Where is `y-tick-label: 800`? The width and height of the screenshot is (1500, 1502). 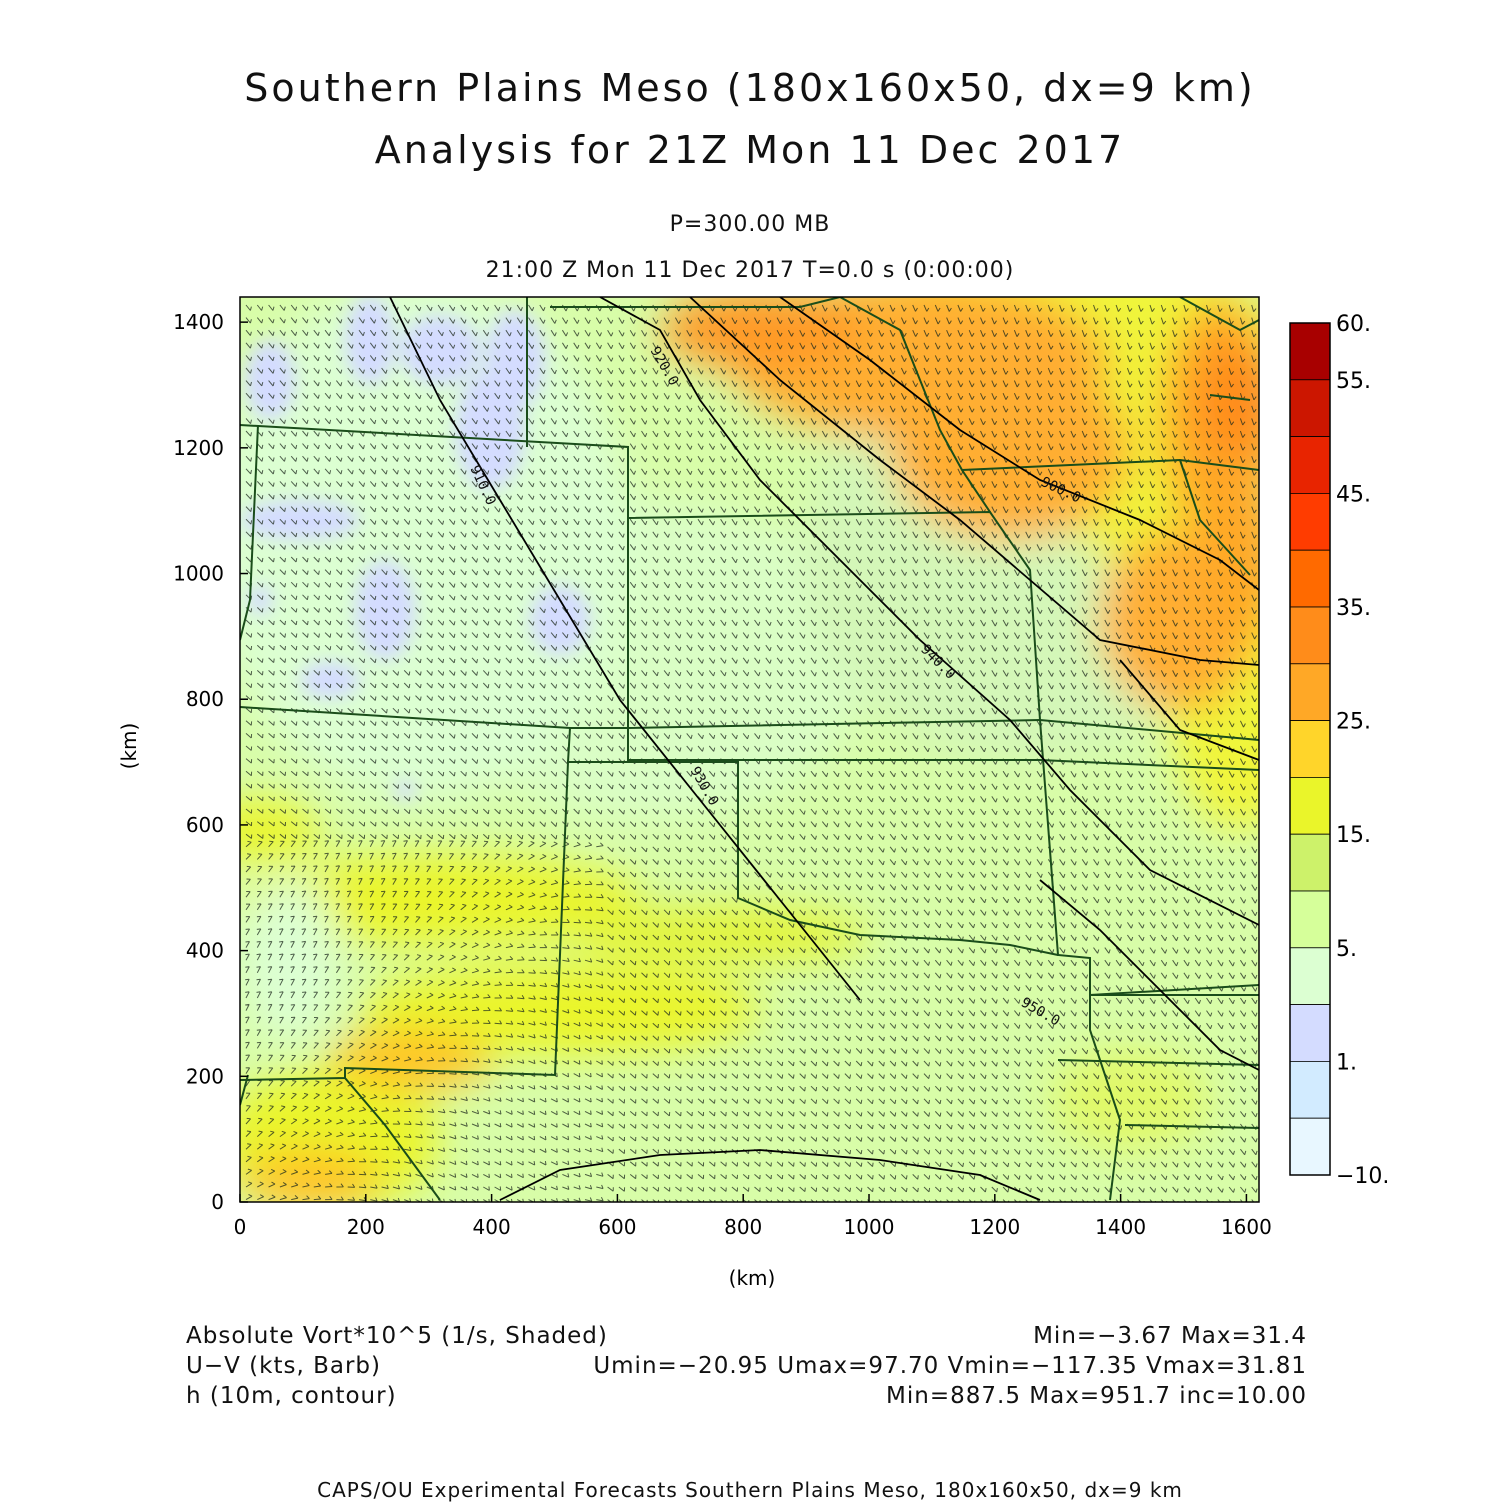 y-tick-label: 800 is located at coordinates (205, 699).